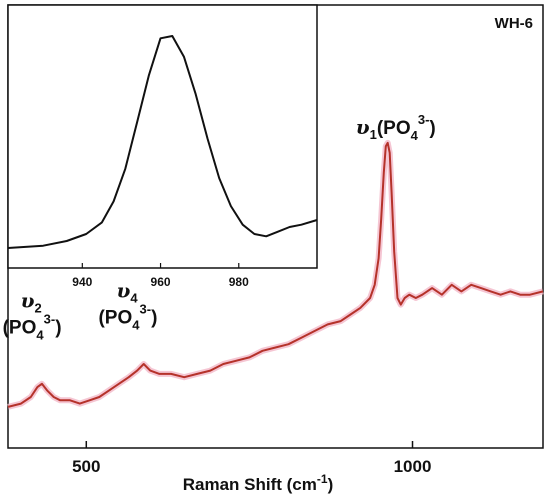 This screenshot has width=550, height=503. Describe the element at coordinates (396, 127) in the screenshot. I see `annotation-0: υ1(PO43-)` at that location.